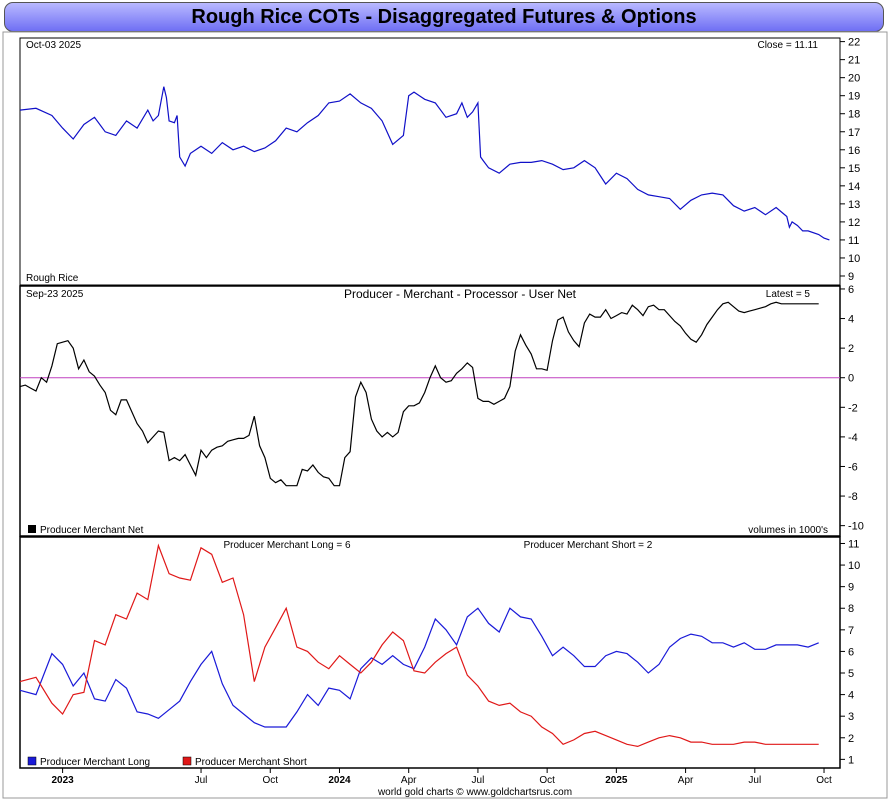  I want to click on x-tick-label: 2023, so click(62, 780).